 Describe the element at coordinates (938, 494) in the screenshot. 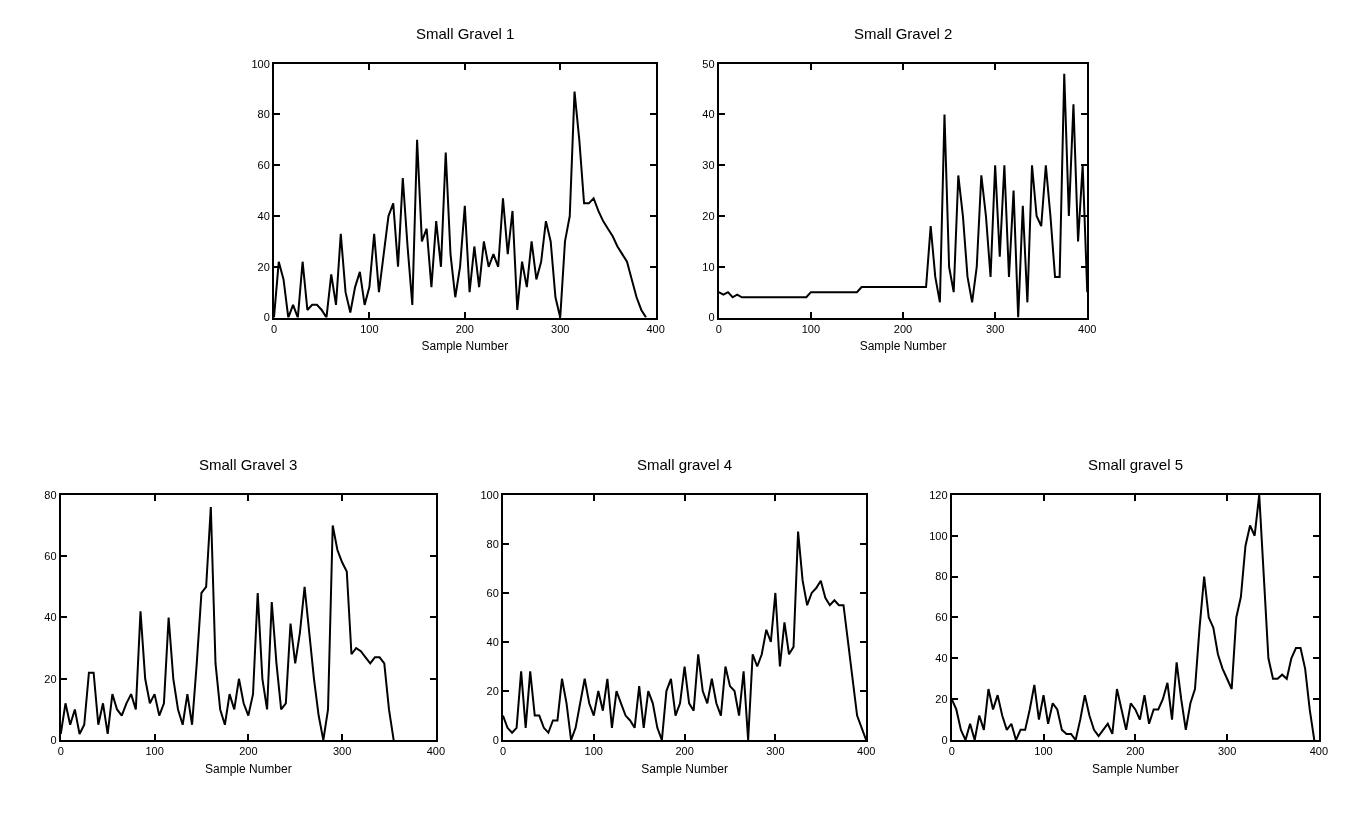

I see `y-tick-label: 120` at that location.